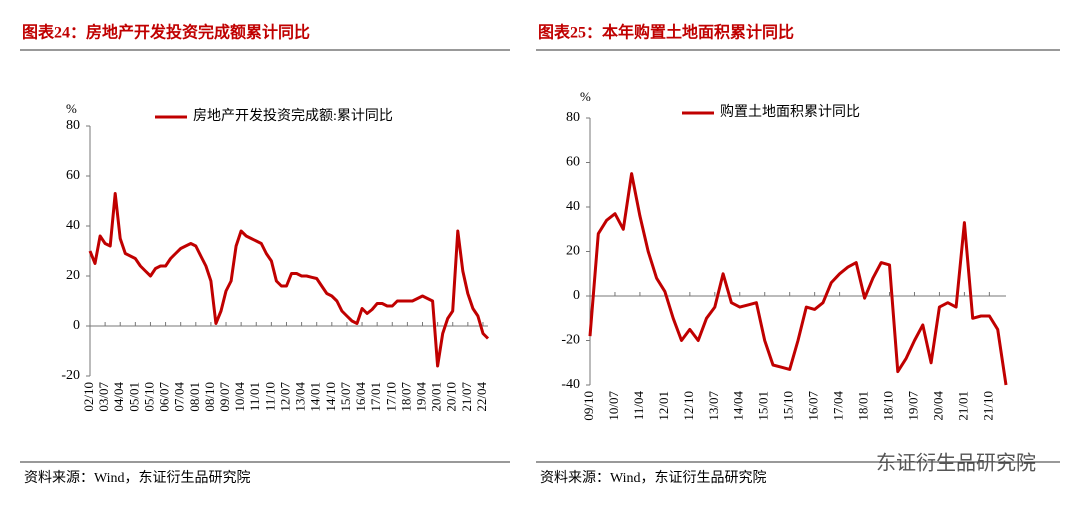  What do you see at coordinates (466, 397) in the screenshot?
I see `x-tick-label: 21/07` at bounding box center [466, 397].